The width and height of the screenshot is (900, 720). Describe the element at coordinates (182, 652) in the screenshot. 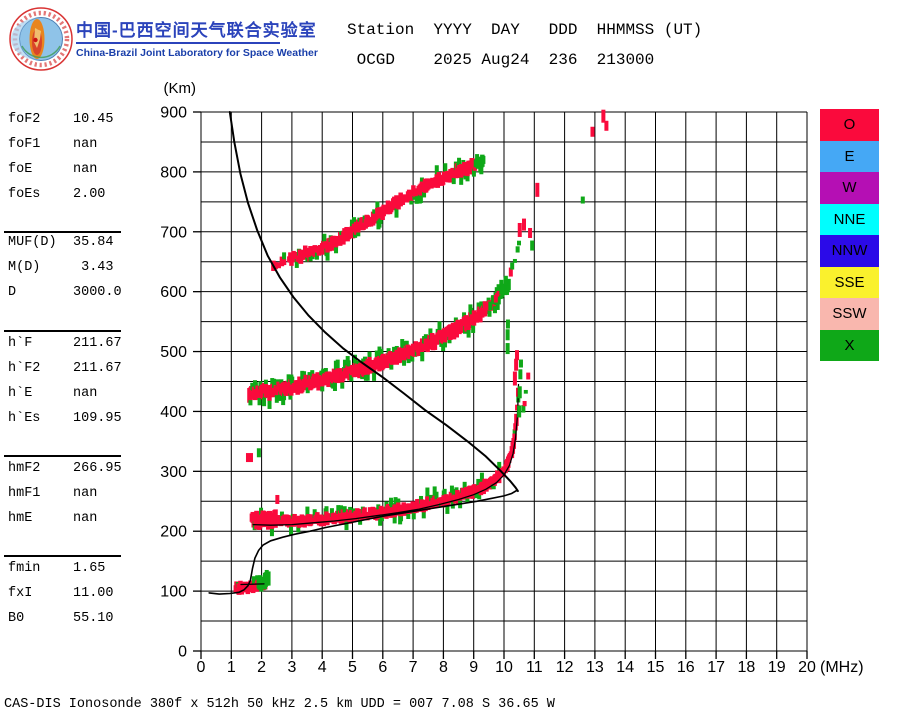

I see `y-axis-label: 0` at that location.